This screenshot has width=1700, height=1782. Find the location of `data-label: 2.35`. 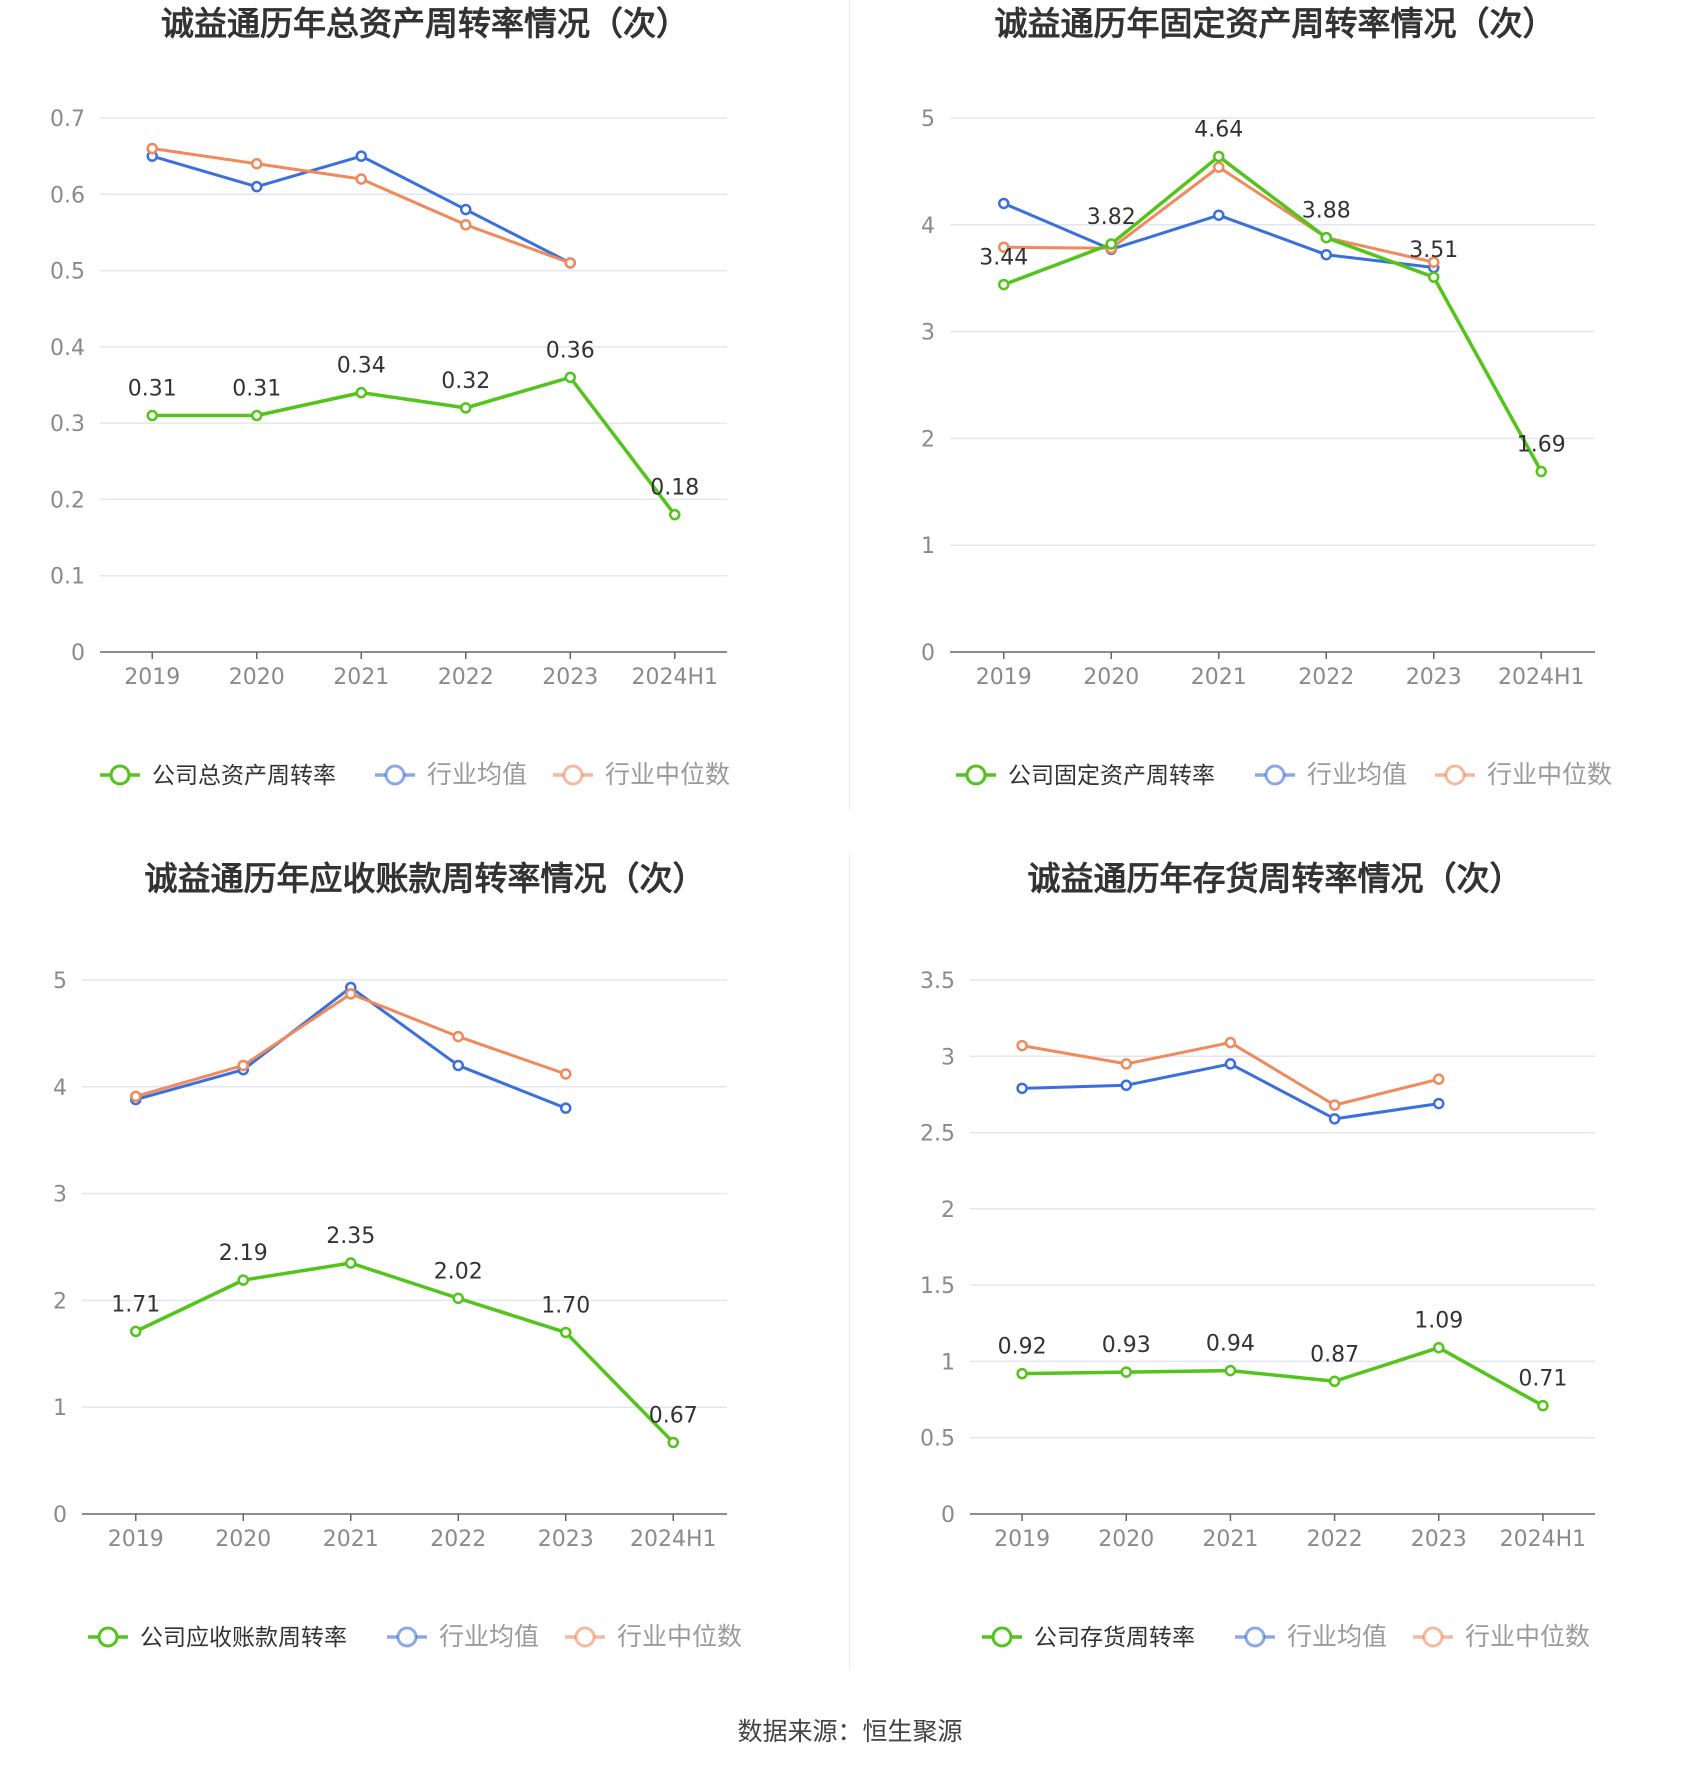

data-label: 2.35 is located at coordinates (350, 1236).